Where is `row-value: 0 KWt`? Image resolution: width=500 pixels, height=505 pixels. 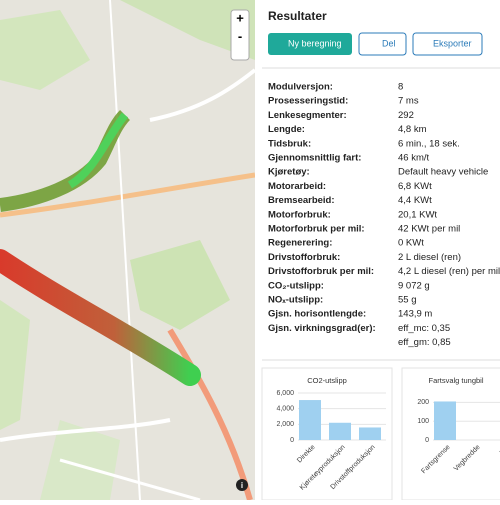 row-value: 0 KWt is located at coordinates (411, 243).